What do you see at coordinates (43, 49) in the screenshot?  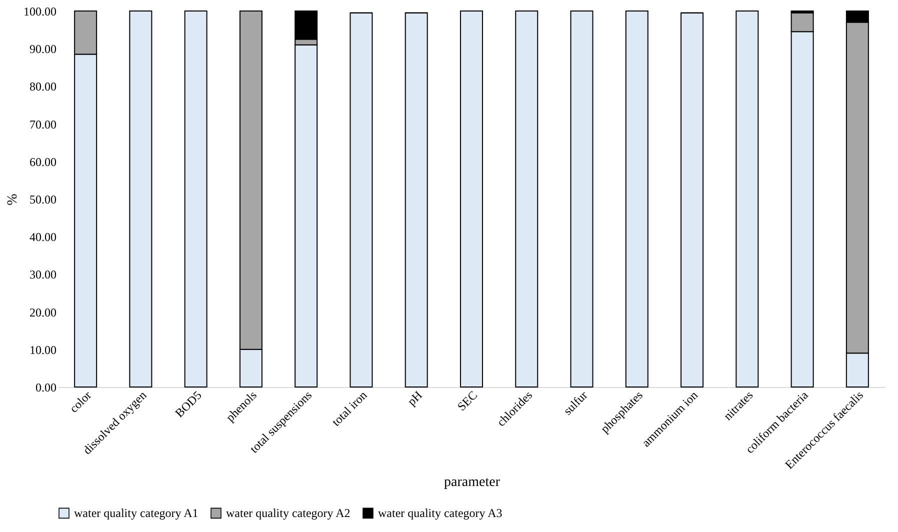 I see `y-tick-label: 90.00` at bounding box center [43, 49].